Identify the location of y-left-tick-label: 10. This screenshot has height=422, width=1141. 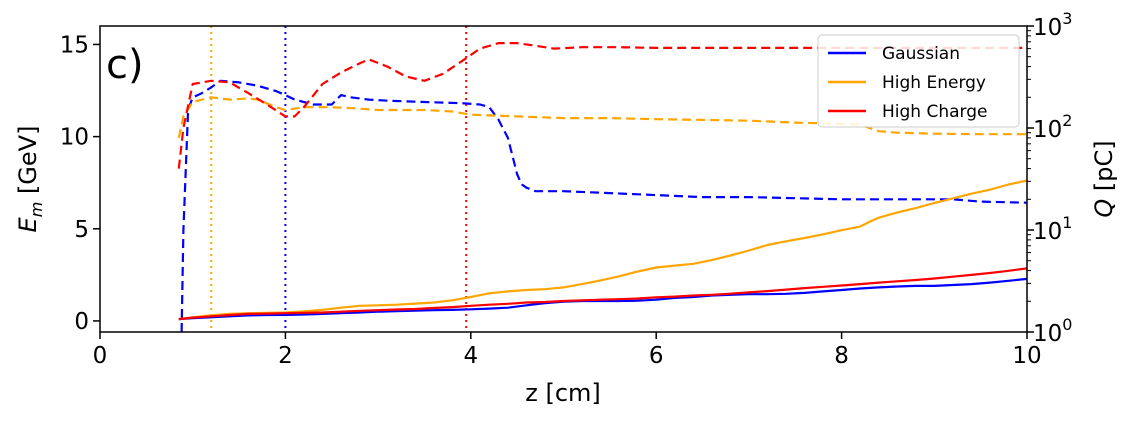
(74, 138).